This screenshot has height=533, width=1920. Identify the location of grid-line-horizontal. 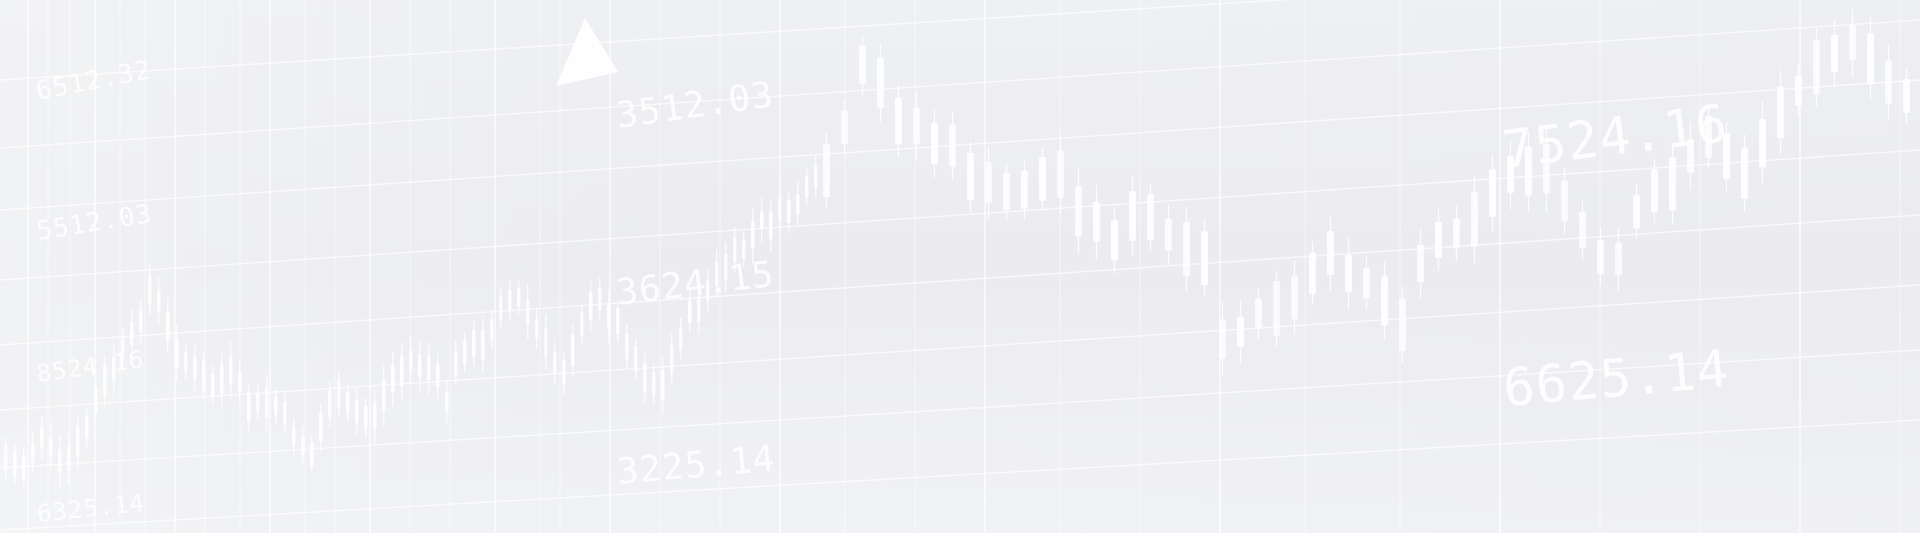
(646, 40).